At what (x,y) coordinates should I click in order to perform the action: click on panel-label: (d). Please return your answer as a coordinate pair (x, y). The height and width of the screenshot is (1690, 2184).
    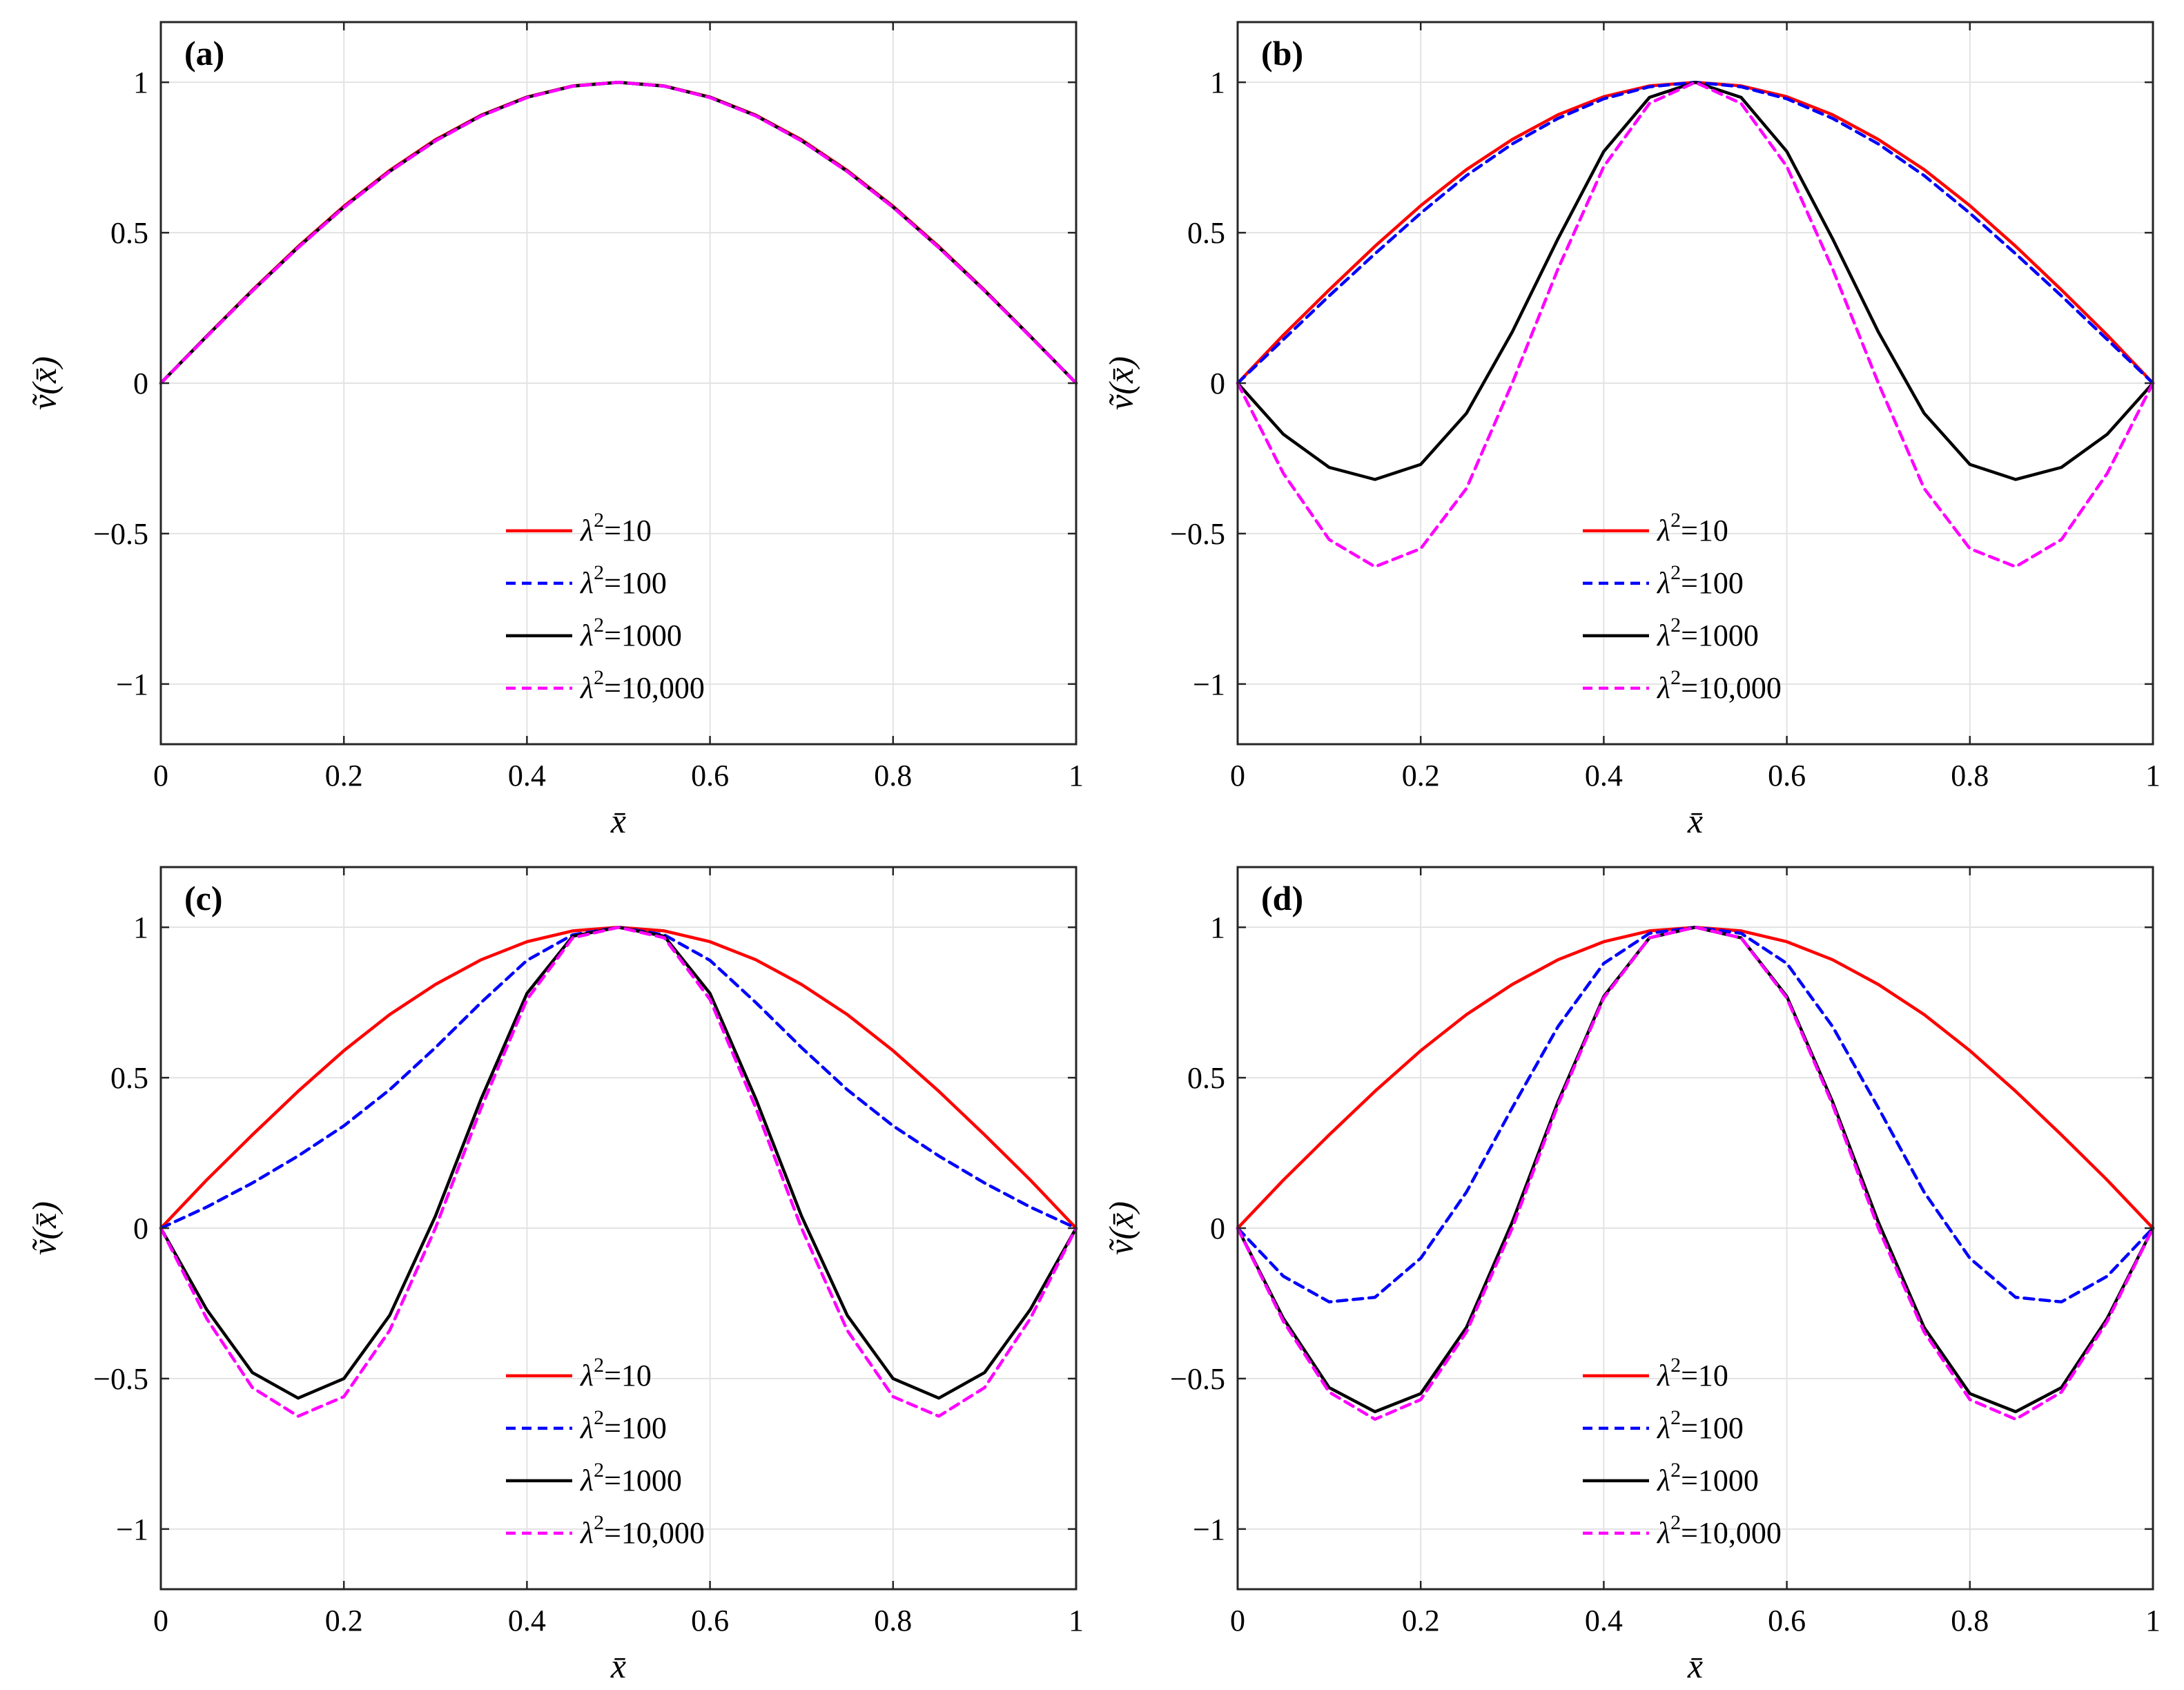
    Looking at the image, I should click on (1282, 898).